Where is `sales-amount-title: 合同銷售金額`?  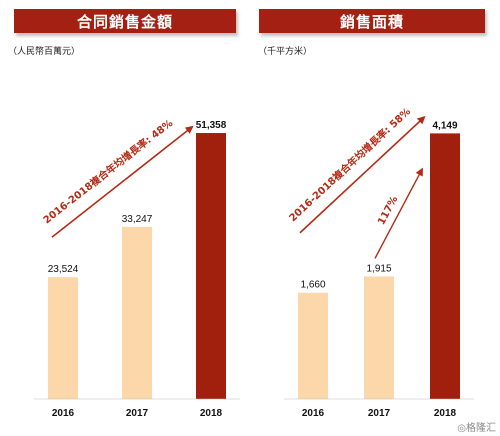 sales-amount-title: 合同銷售金額 is located at coordinates (124, 21).